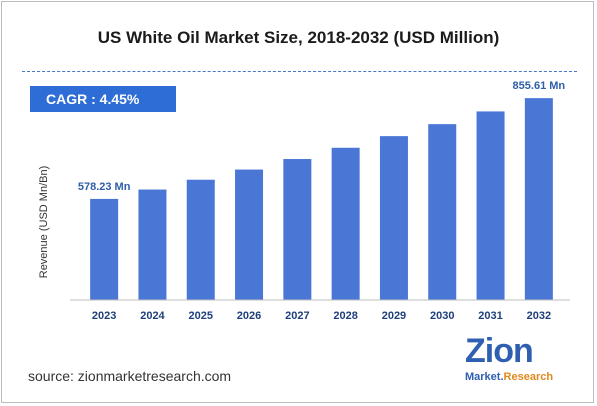 The width and height of the screenshot is (597, 406). I want to click on x-tick-2029: 2029, so click(394, 316).